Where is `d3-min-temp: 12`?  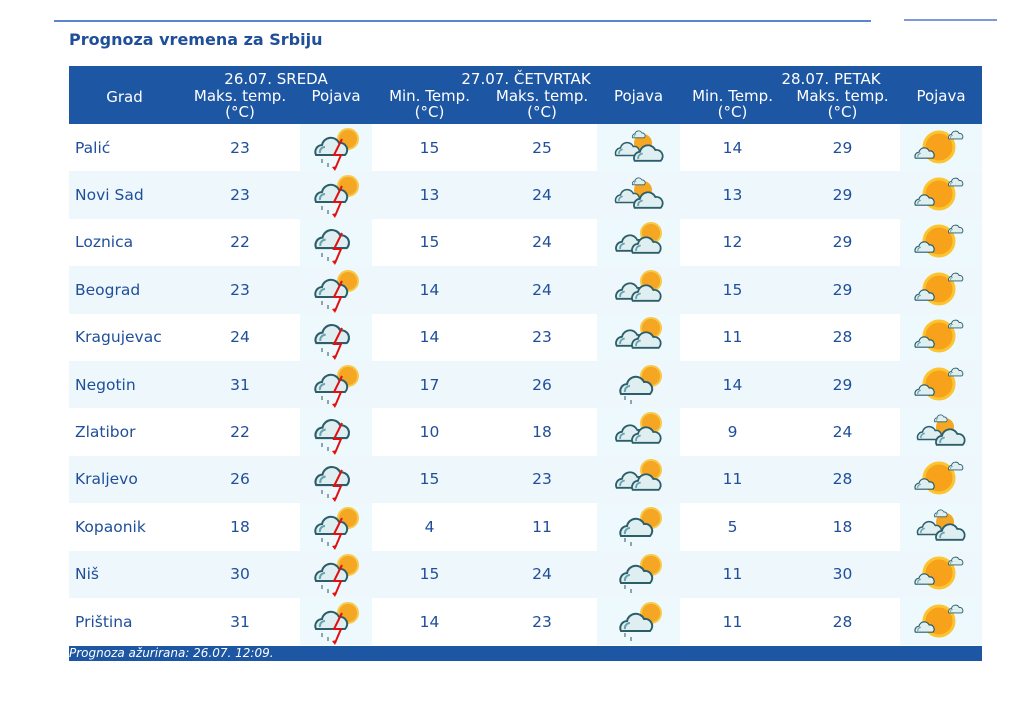 d3-min-temp: 12 is located at coordinates (732, 242).